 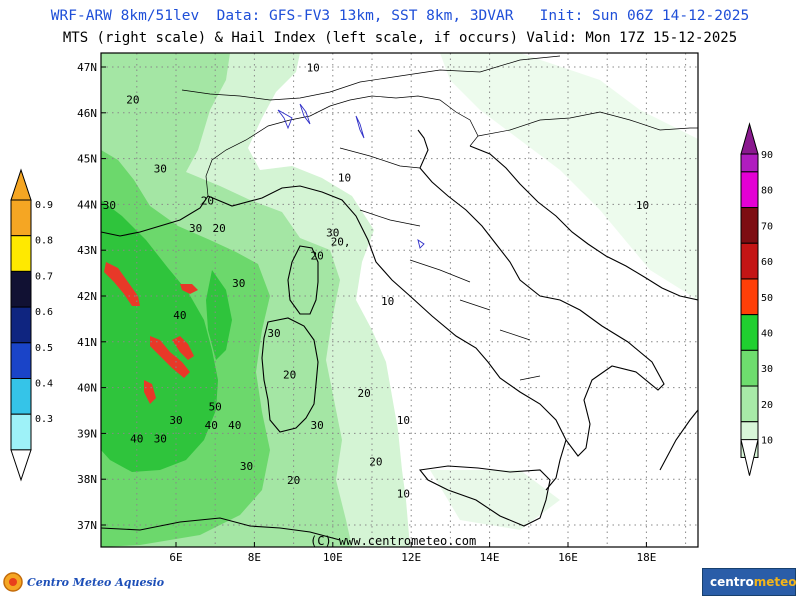 What do you see at coordinates (678, 440) in the screenshot?
I see `coast-greece` at bounding box center [678, 440].